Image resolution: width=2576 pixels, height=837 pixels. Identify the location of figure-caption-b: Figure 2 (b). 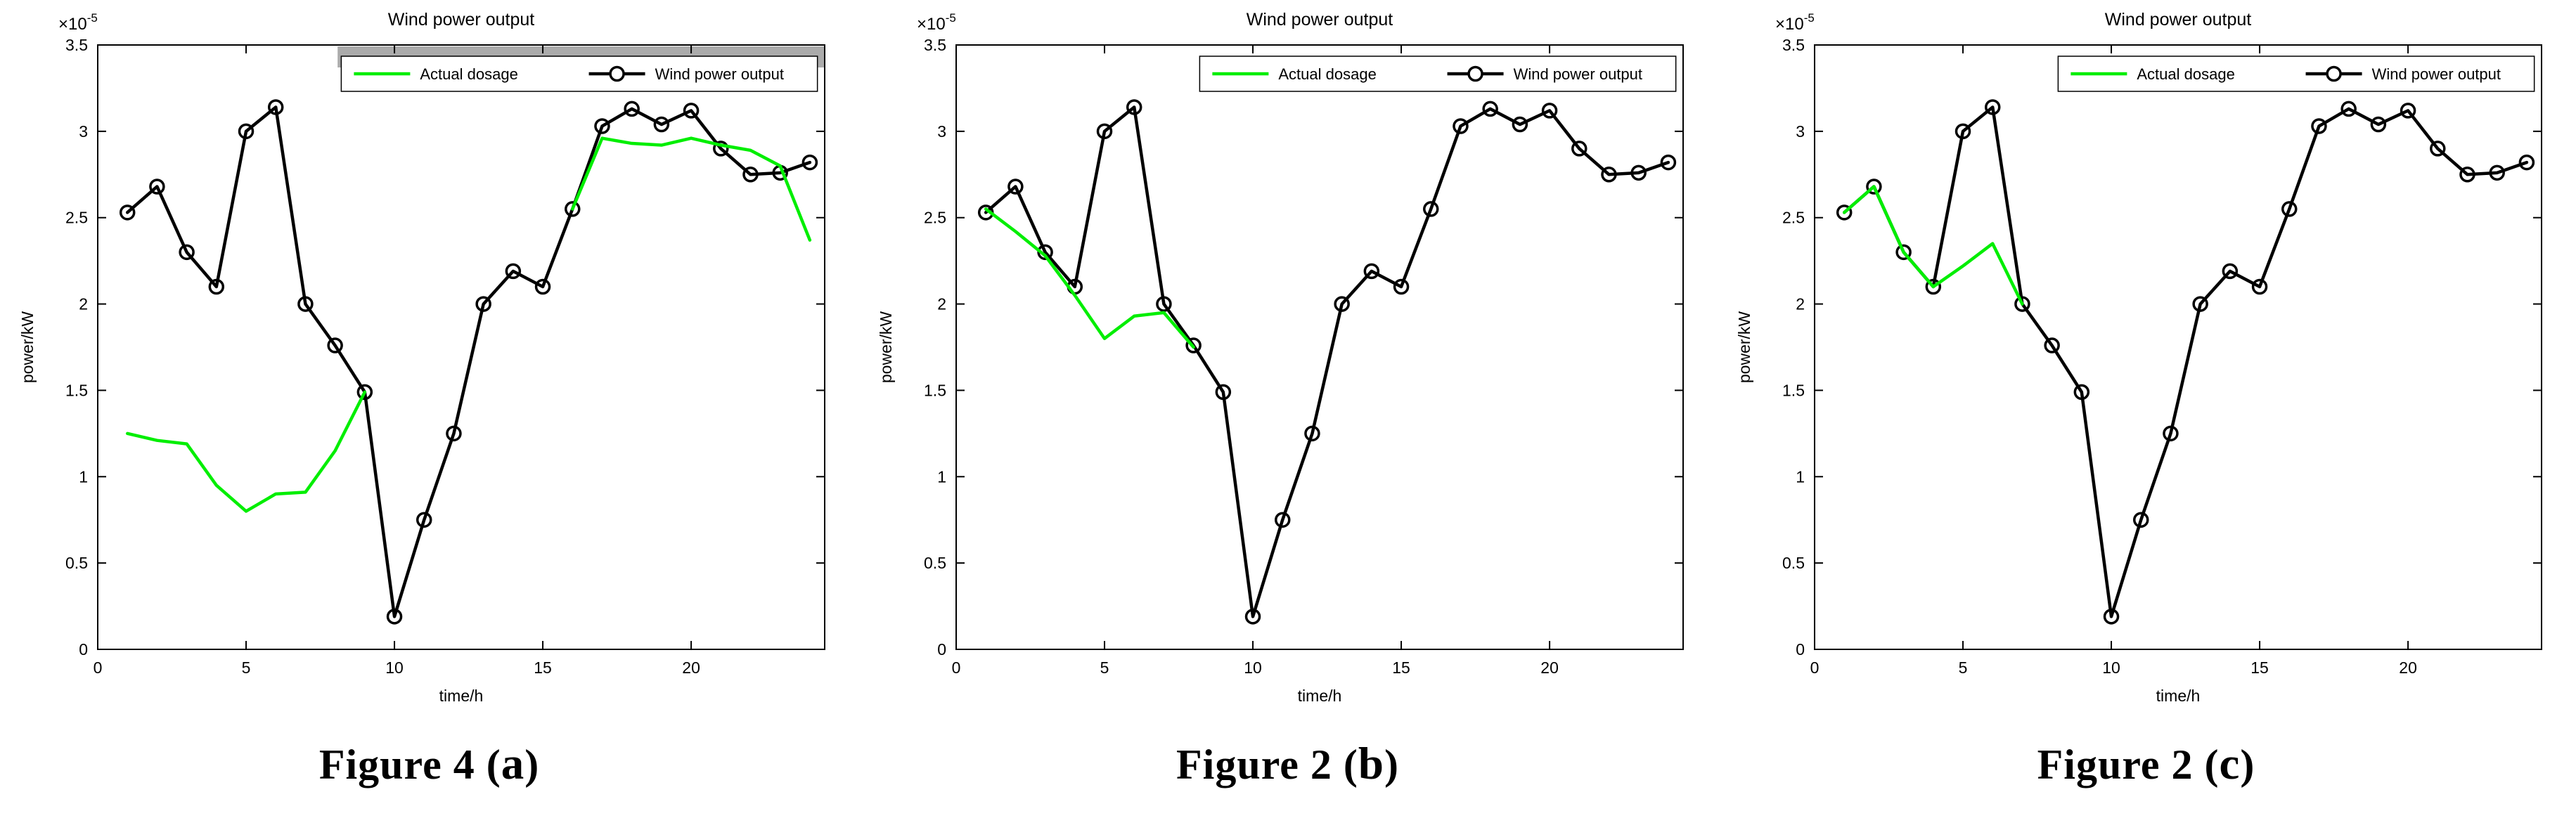
(1287, 764).